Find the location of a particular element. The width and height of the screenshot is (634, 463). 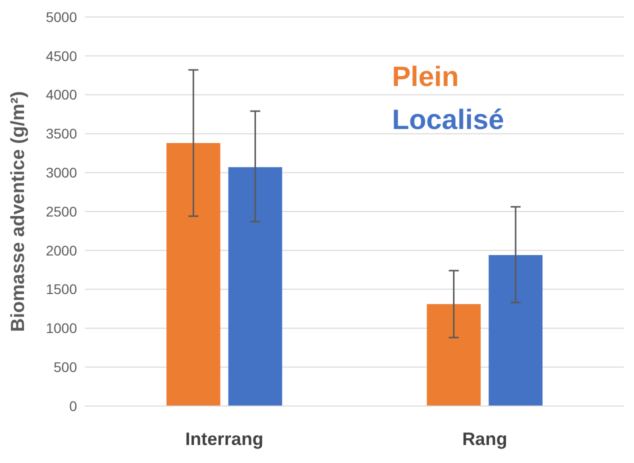

y-tick-label: 1000 is located at coordinates (62, 328).